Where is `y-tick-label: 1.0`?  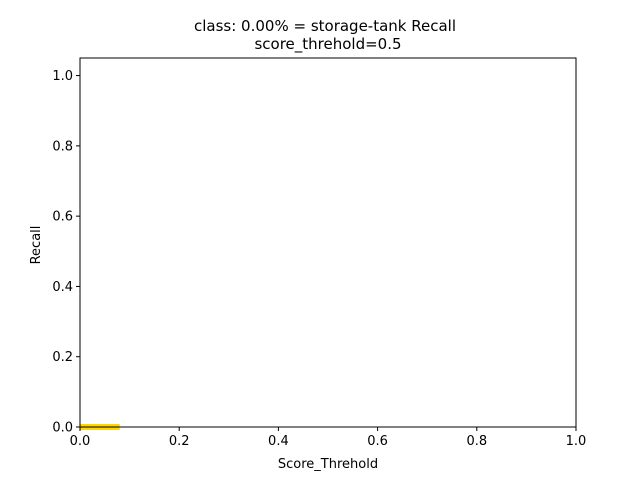 y-tick-label: 1.0 is located at coordinates (62, 76).